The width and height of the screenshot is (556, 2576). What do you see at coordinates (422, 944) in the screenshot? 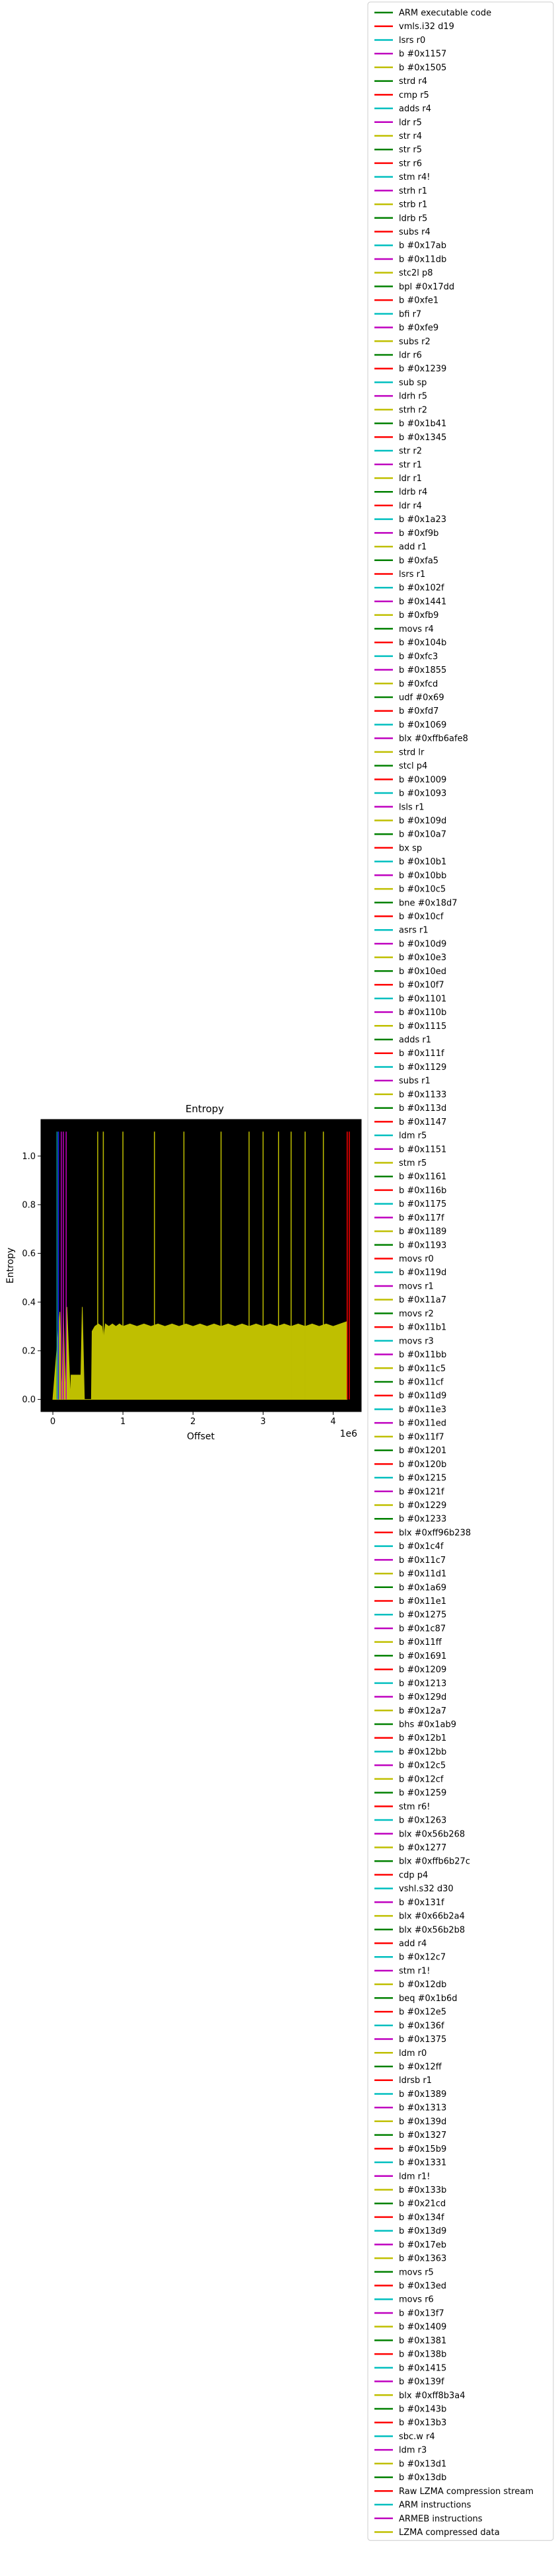
I see `legend-label: b #0x10d9` at bounding box center [422, 944].